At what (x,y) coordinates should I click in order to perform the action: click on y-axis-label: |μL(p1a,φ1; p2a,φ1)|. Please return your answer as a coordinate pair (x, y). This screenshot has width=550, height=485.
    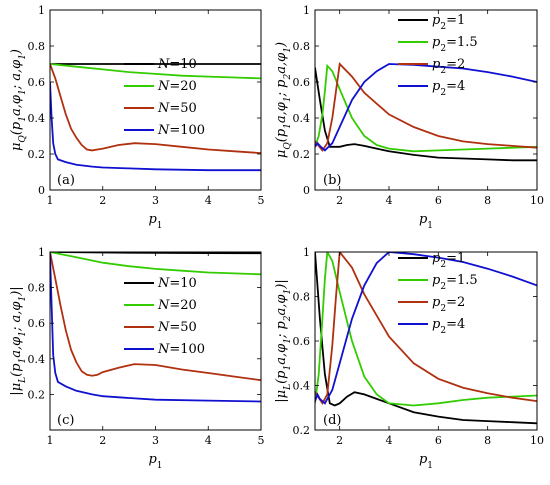
    Looking at the image, I should click on (283, 340).